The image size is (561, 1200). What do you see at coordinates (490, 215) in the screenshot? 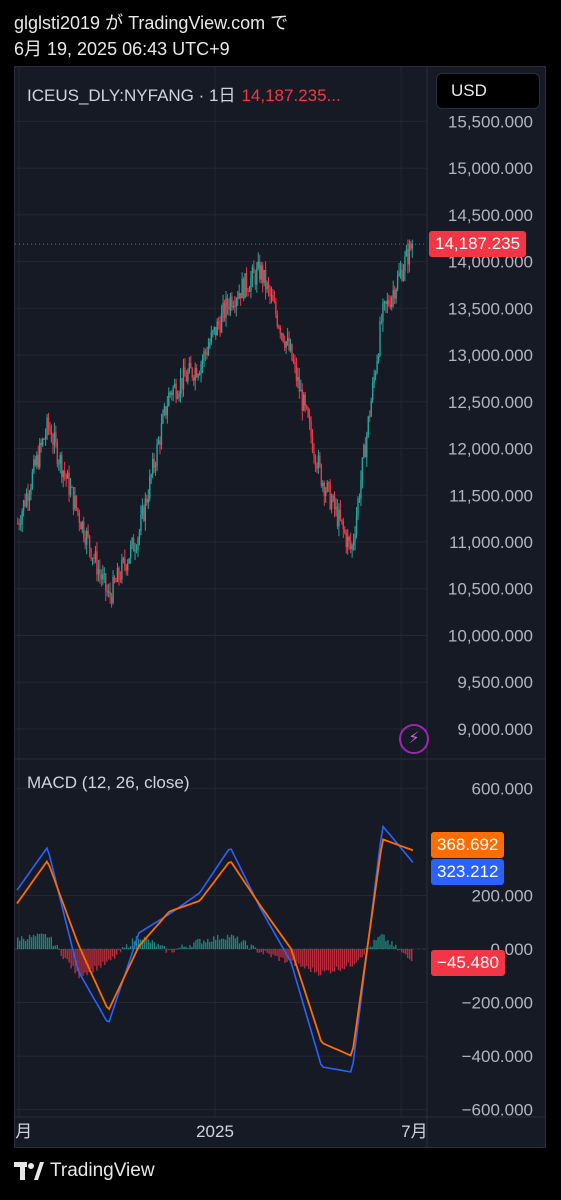
I see `price-tick-label: 14,500.000` at bounding box center [490, 215].